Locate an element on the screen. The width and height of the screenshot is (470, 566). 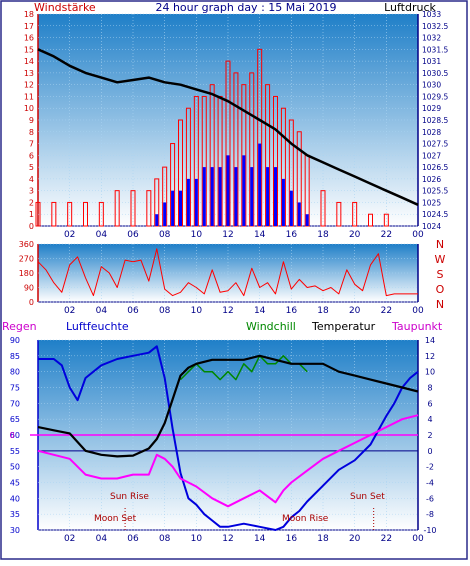
y-left-tick-label: 14 is located at coordinates (29, 61).